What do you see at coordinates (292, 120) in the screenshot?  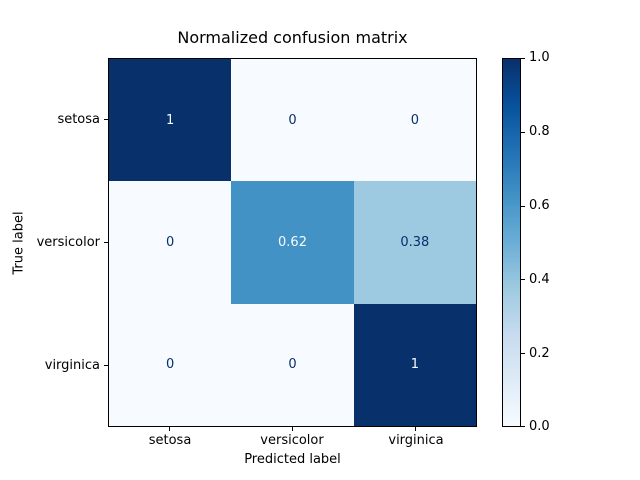 I see `matrix-cell-r0c1: 0` at bounding box center [292, 120].